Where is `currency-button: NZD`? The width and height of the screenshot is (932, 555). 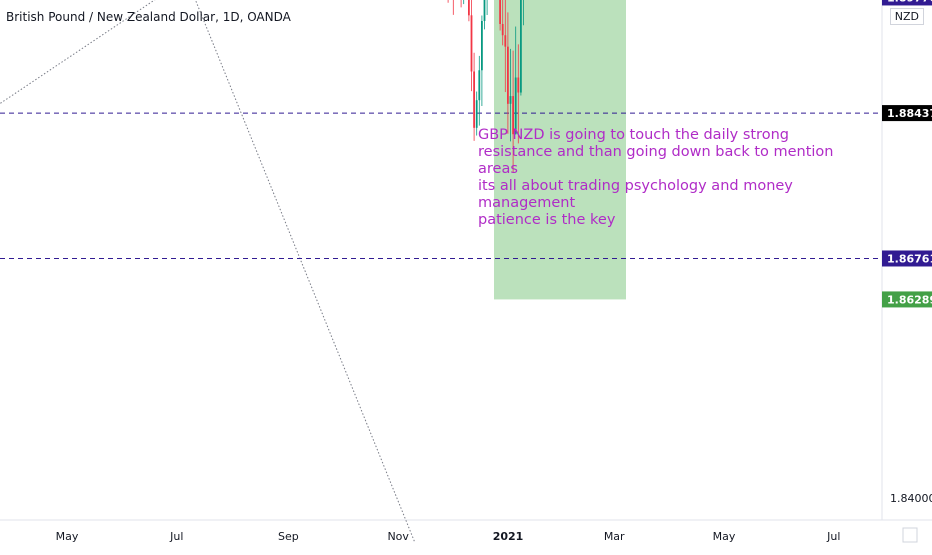 currency-button: NZD is located at coordinates (906, 16).